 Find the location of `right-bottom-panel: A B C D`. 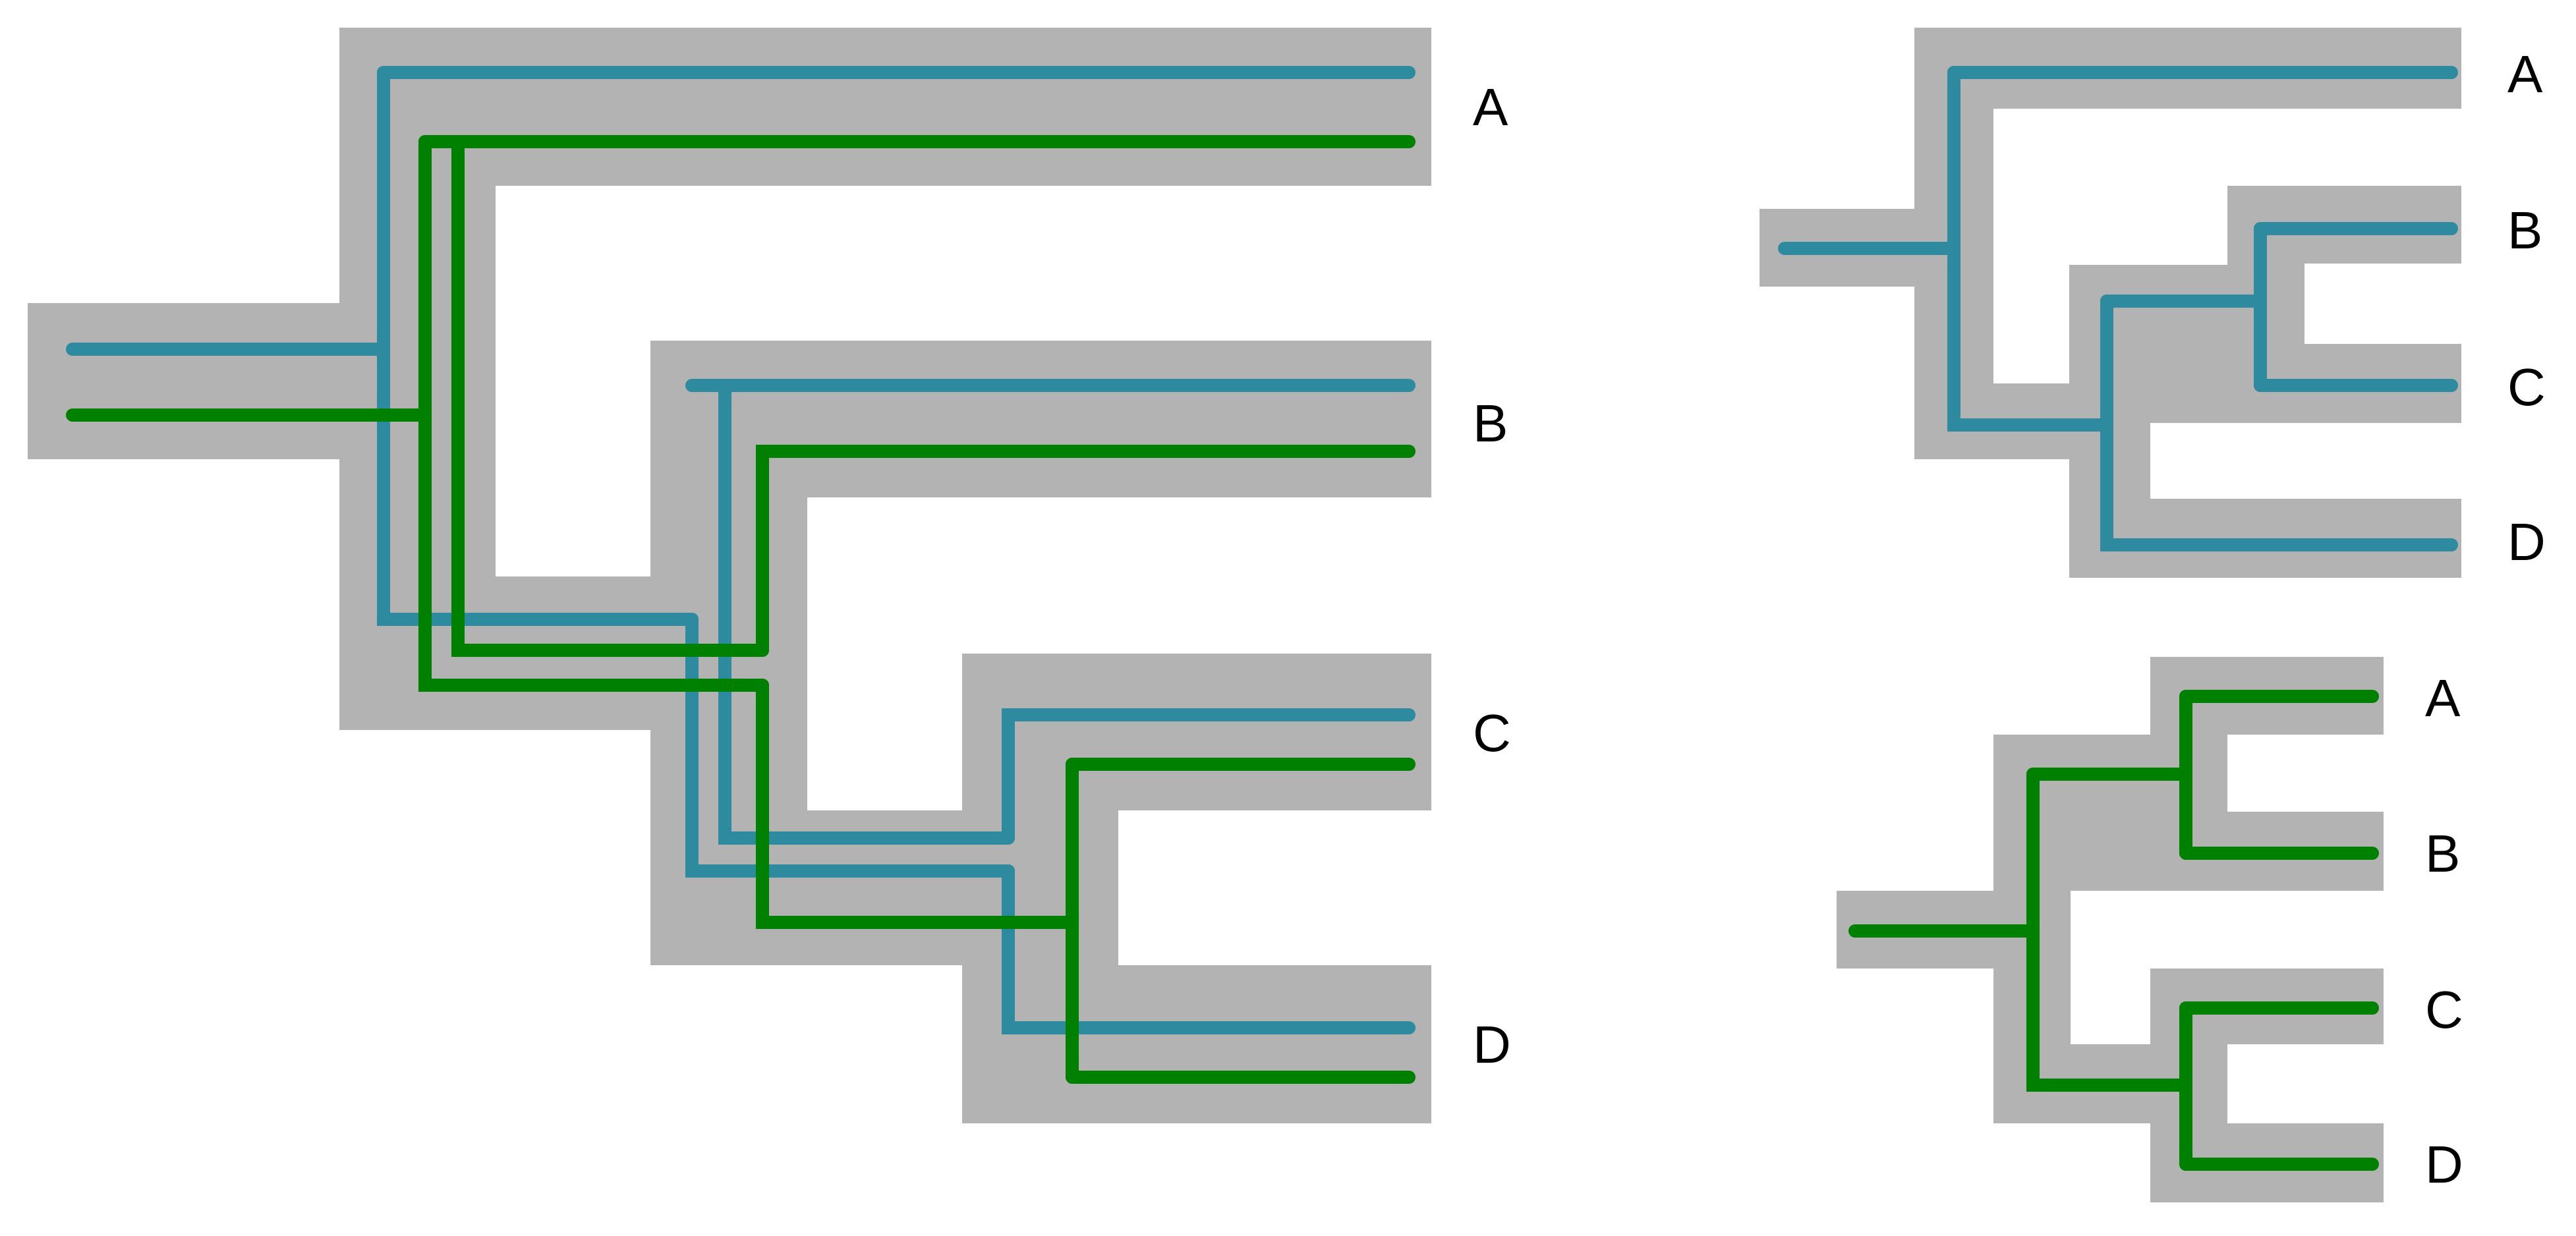

right-bottom-panel: A B C D is located at coordinates (2150, 929).